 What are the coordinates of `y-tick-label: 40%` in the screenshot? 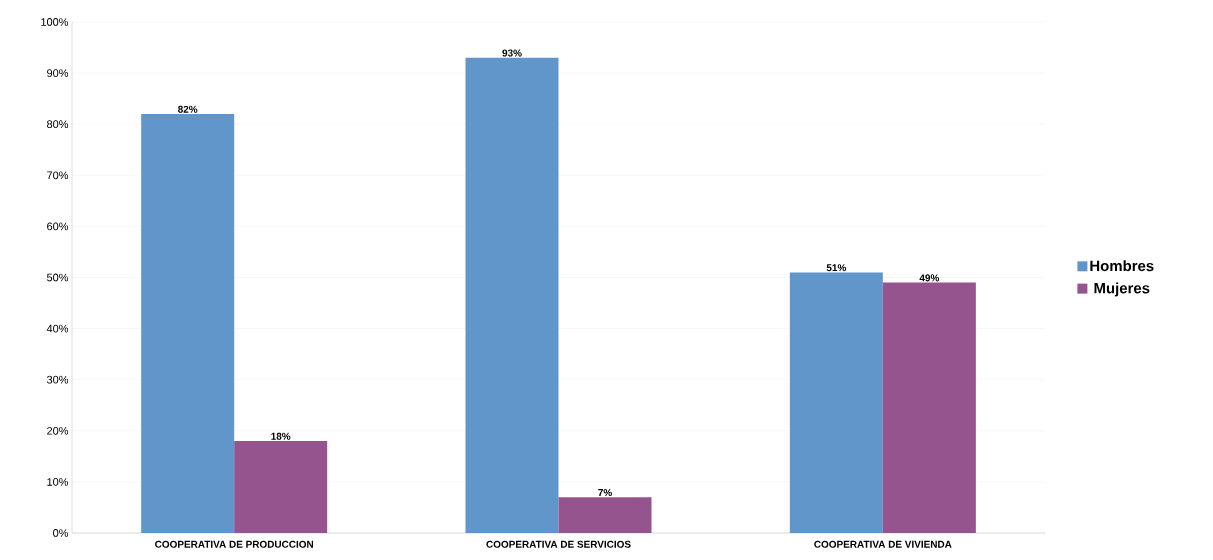 It's located at (57, 328).